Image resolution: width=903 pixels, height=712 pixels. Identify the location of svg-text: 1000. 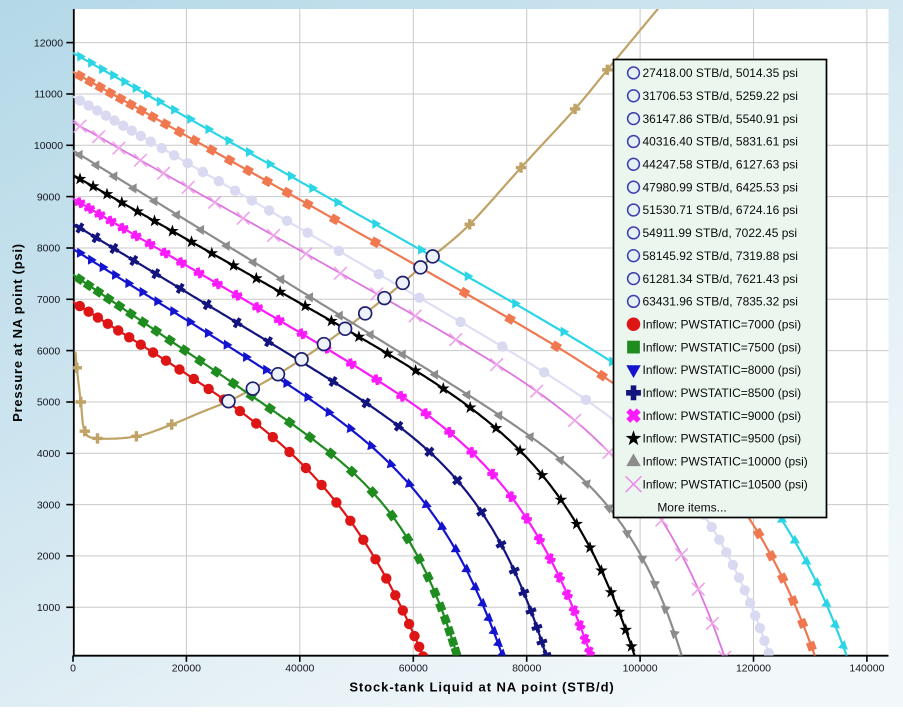
(49, 608).